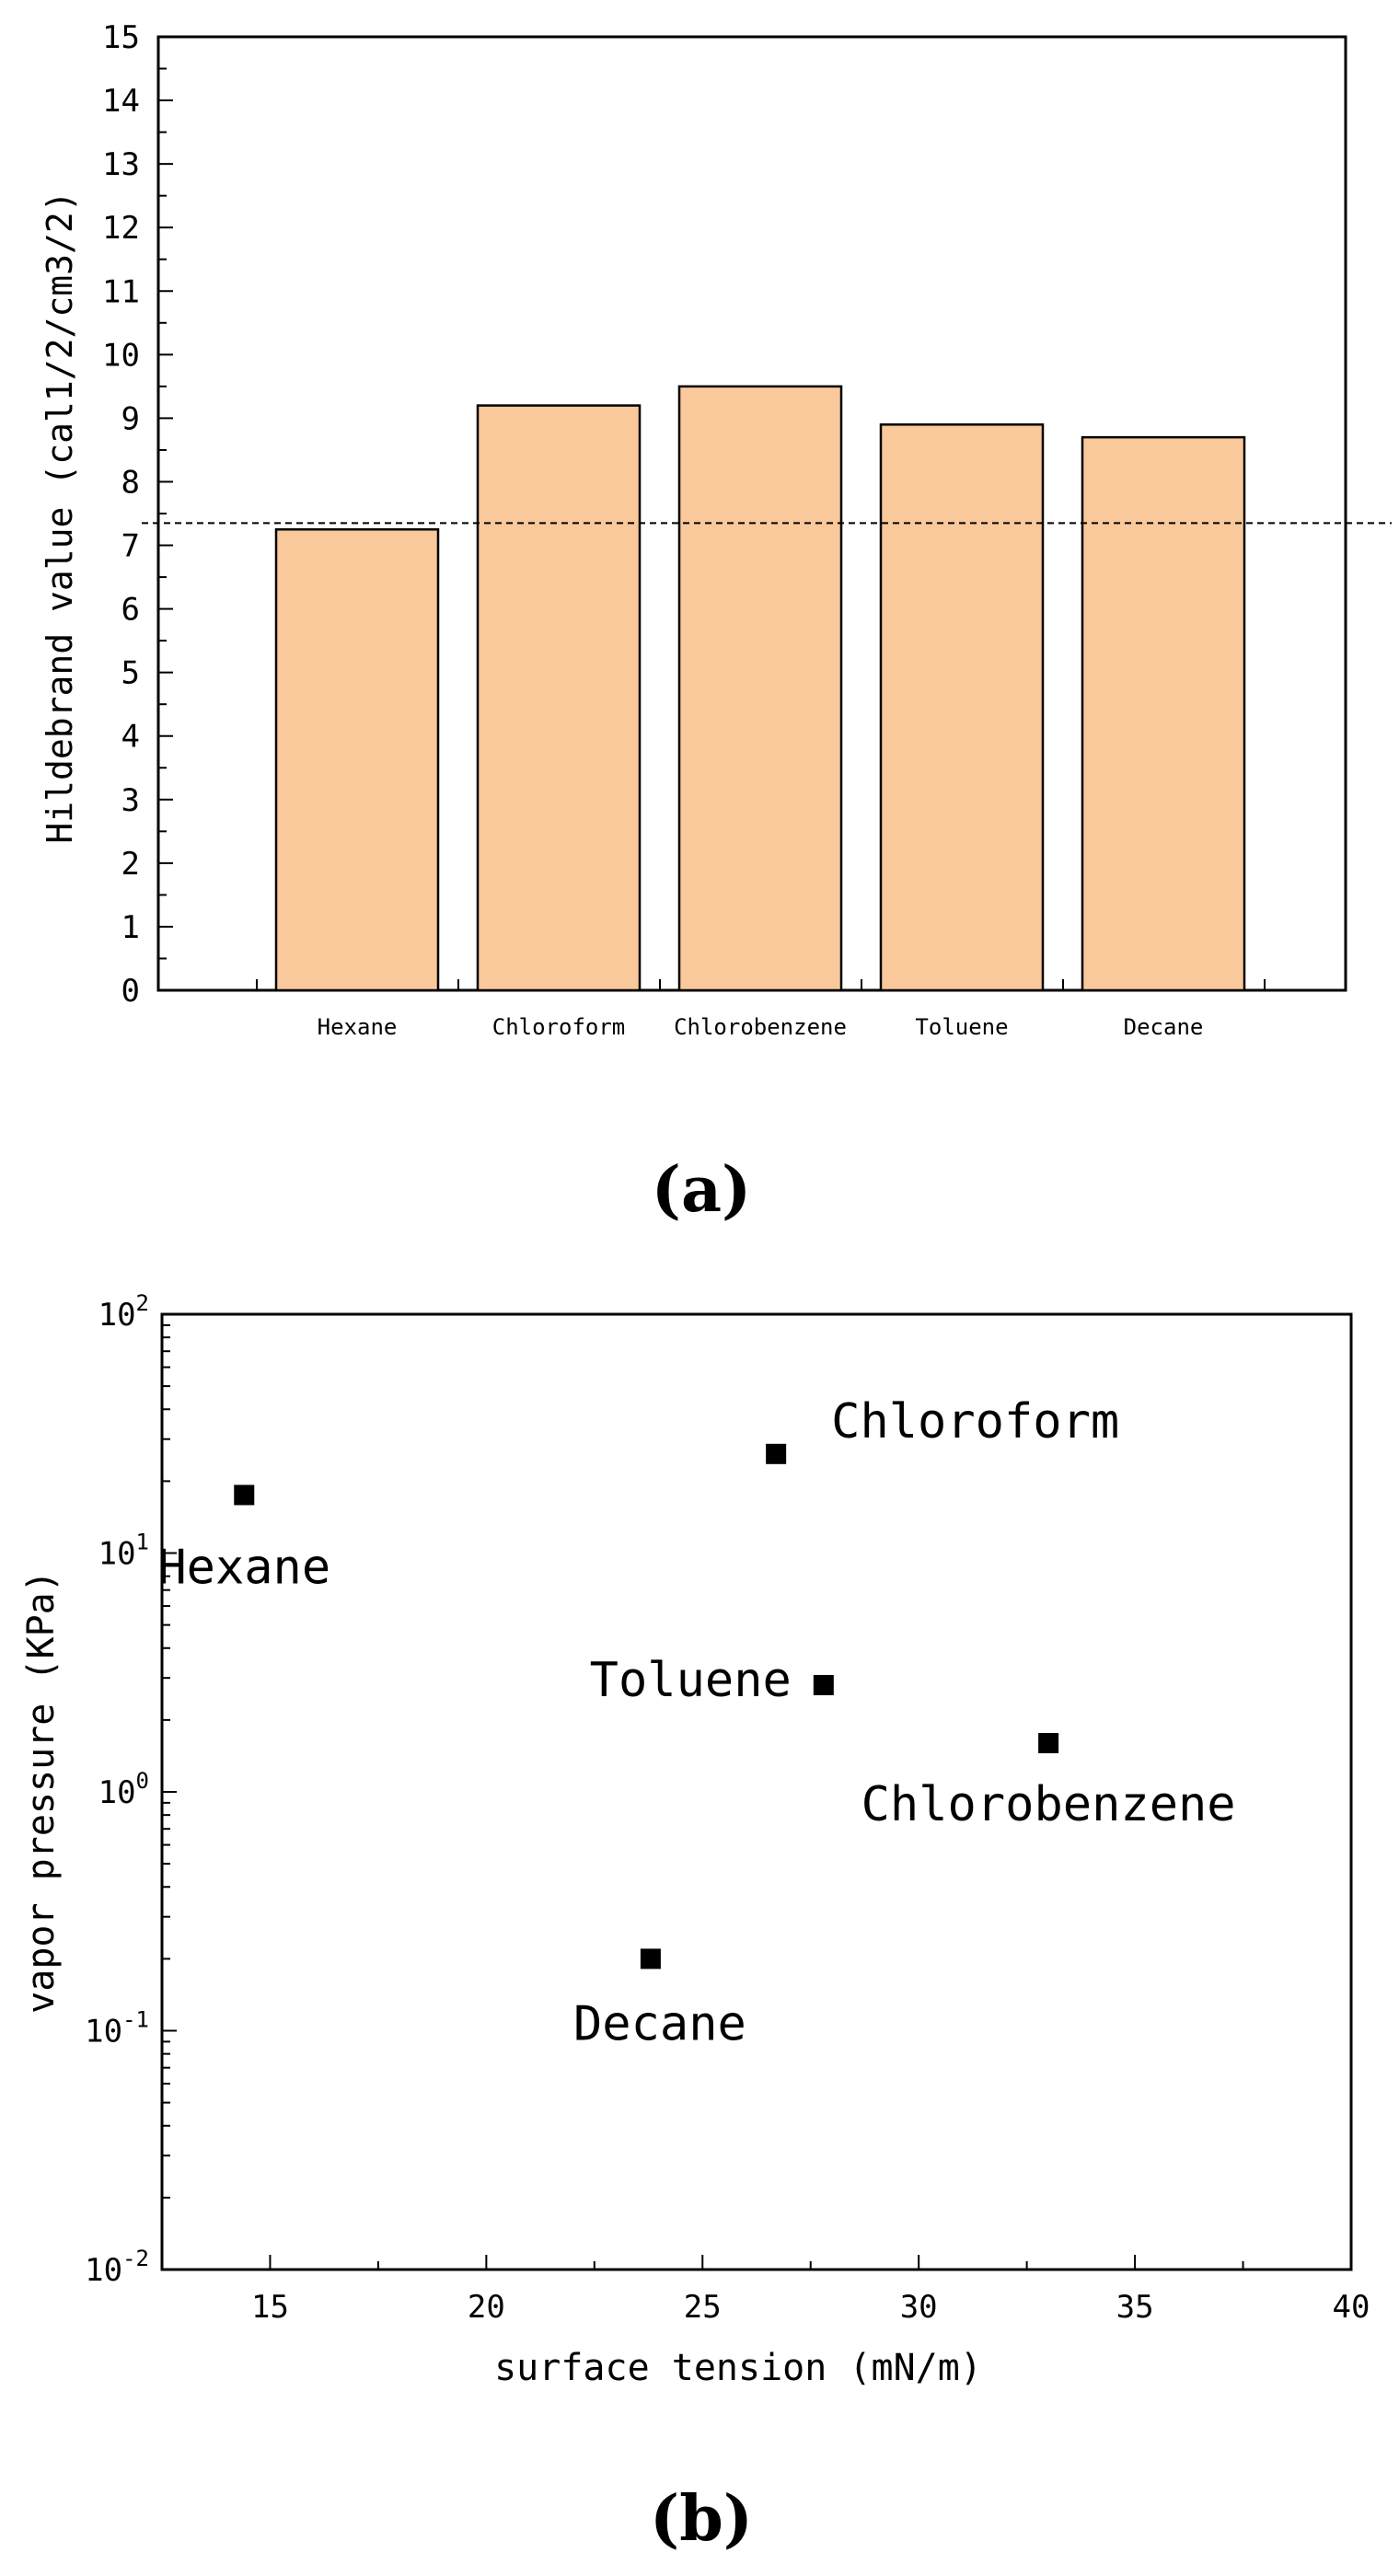 The width and height of the screenshot is (1399, 2576). What do you see at coordinates (41, 1792) in the screenshot?
I see `panel-b-y-axis-label: vapor pressure (KPa)` at bounding box center [41, 1792].